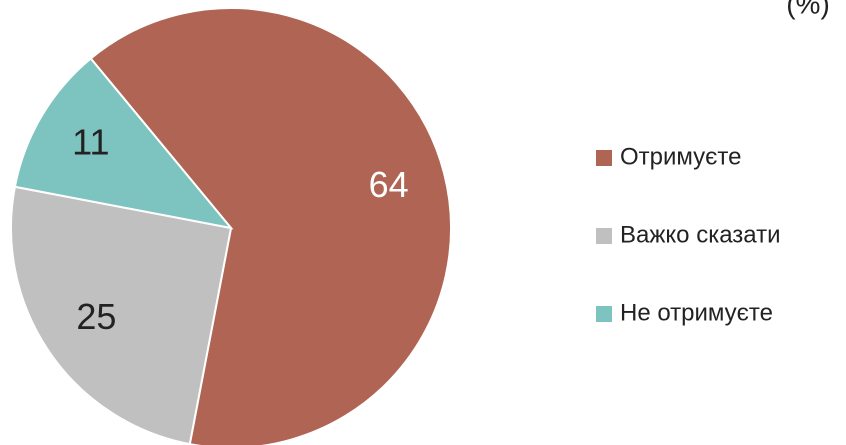 This screenshot has height=445, width=846. I want to click on legend-label: Отримуєте, so click(681, 156).